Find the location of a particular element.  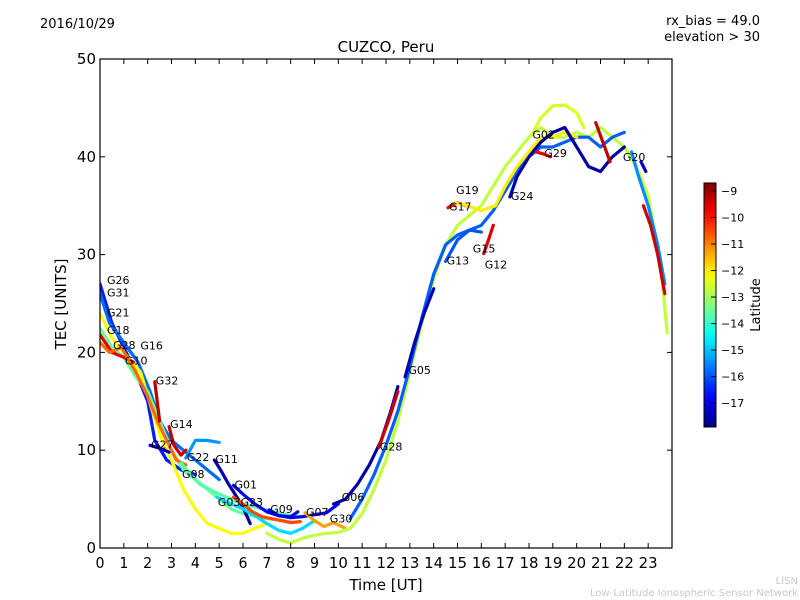

series-g14 is located at coordinates (177, 441).